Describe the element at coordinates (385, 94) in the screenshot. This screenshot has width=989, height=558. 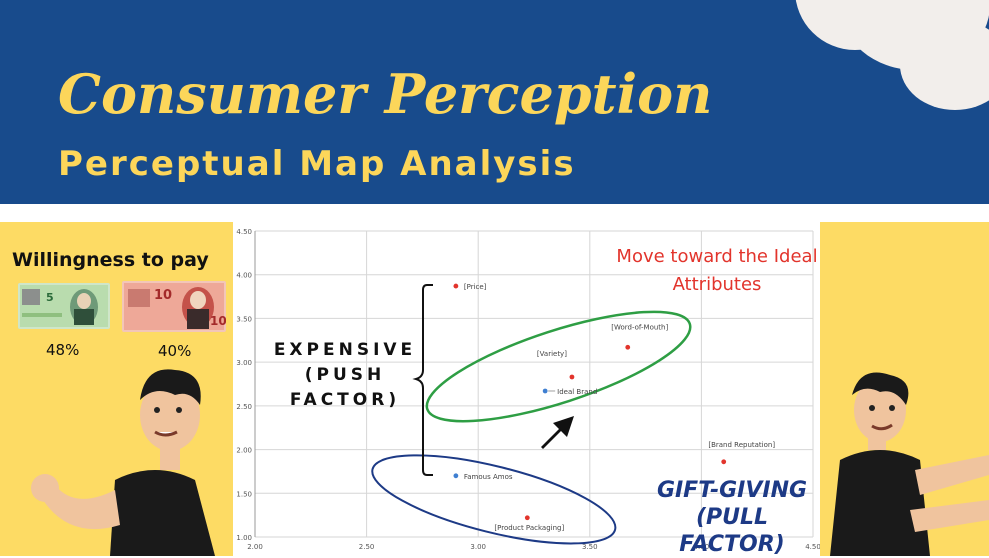
I see `page-title: Consumer Perception` at that location.